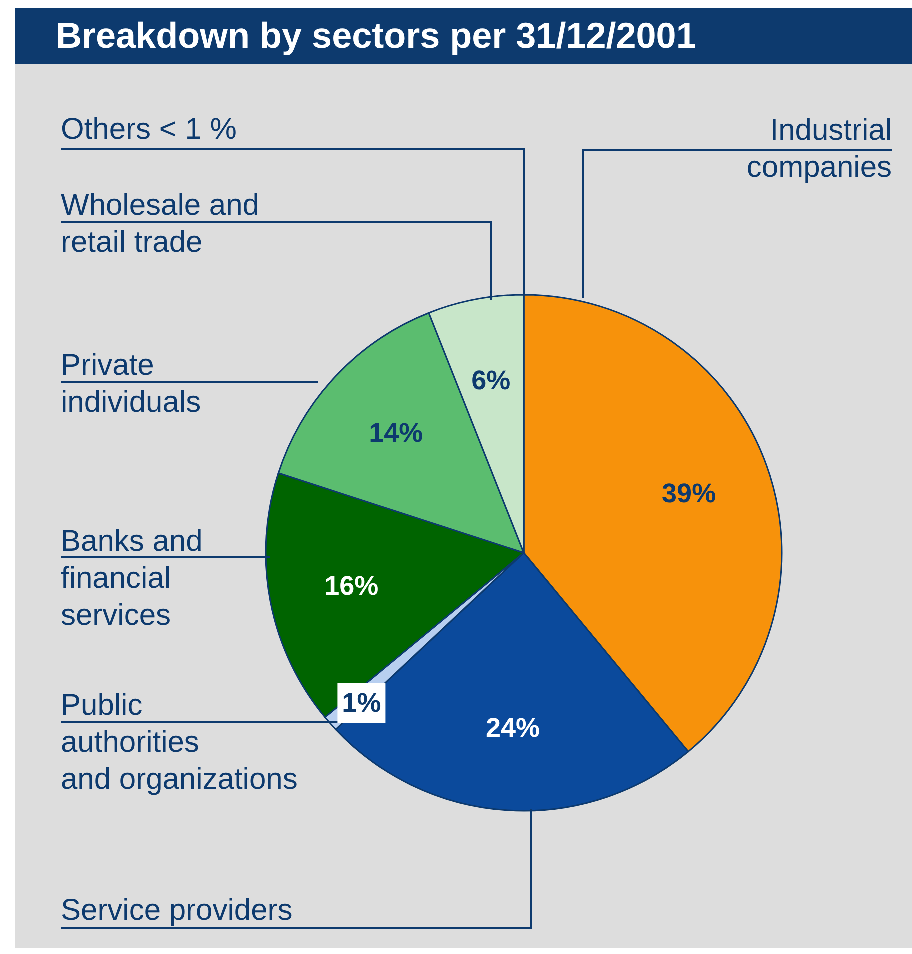 This screenshot has height=954, width=912. I want to click on slice-label: Industrial companies, so click(819, 149).